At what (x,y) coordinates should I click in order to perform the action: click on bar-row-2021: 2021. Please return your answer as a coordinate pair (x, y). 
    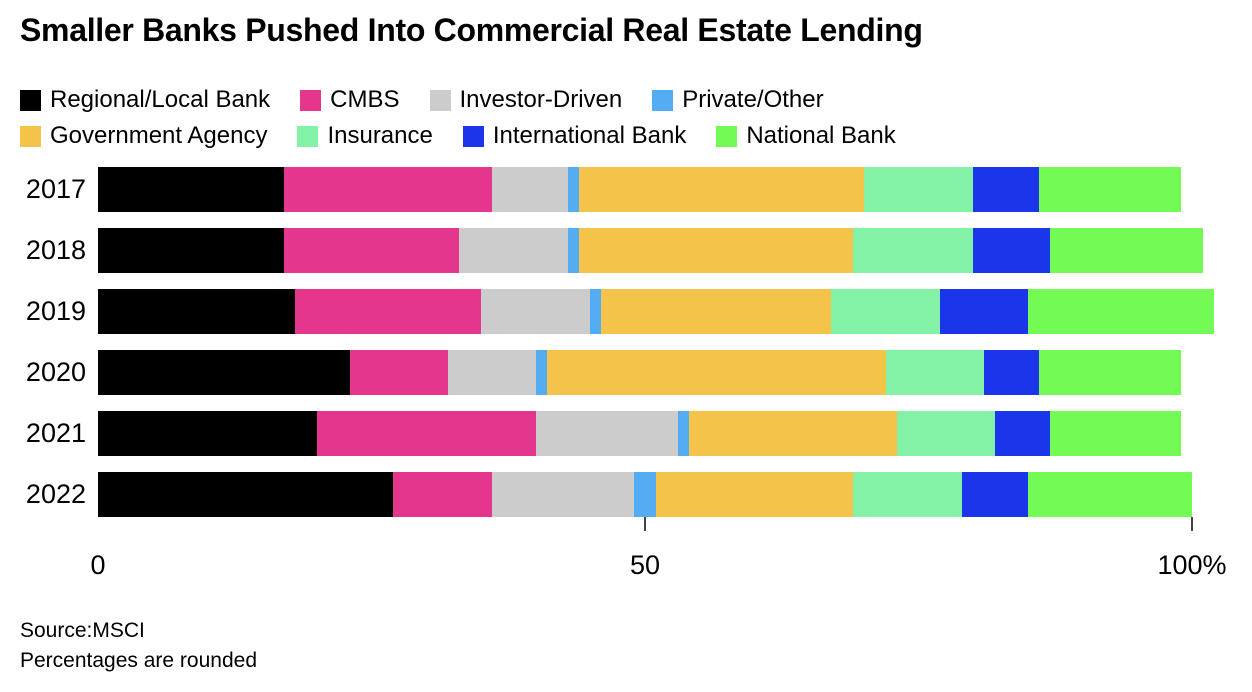
    Looking at the image, I should click on (626, 433).